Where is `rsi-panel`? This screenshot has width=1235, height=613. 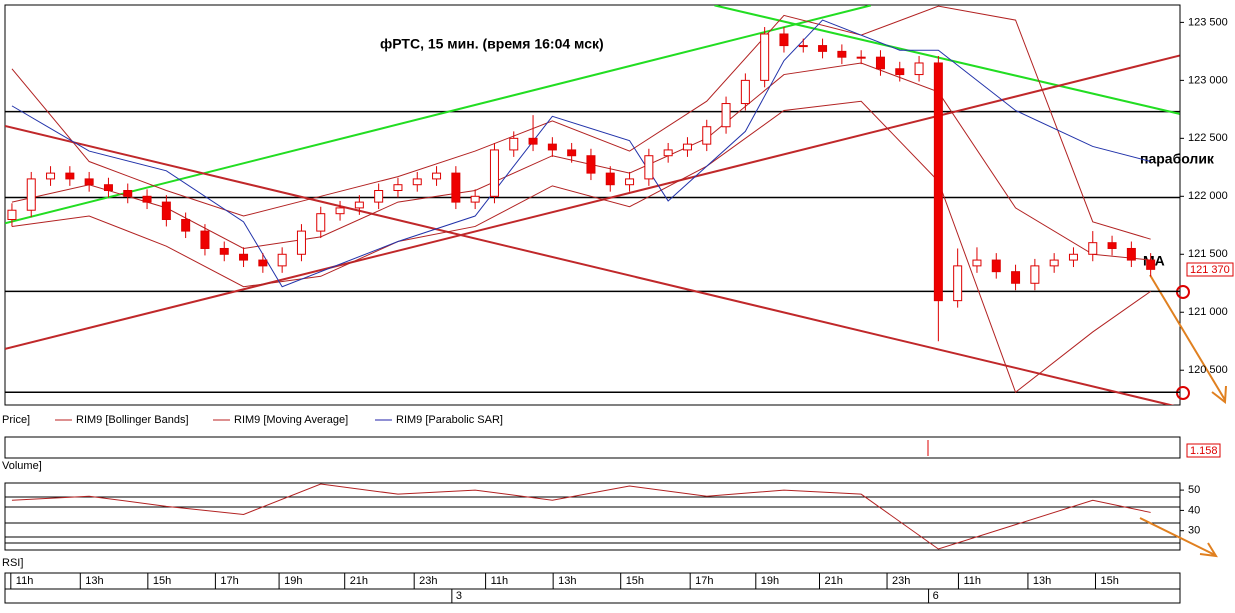
rsi-panel is located at coordinates (592, 516).